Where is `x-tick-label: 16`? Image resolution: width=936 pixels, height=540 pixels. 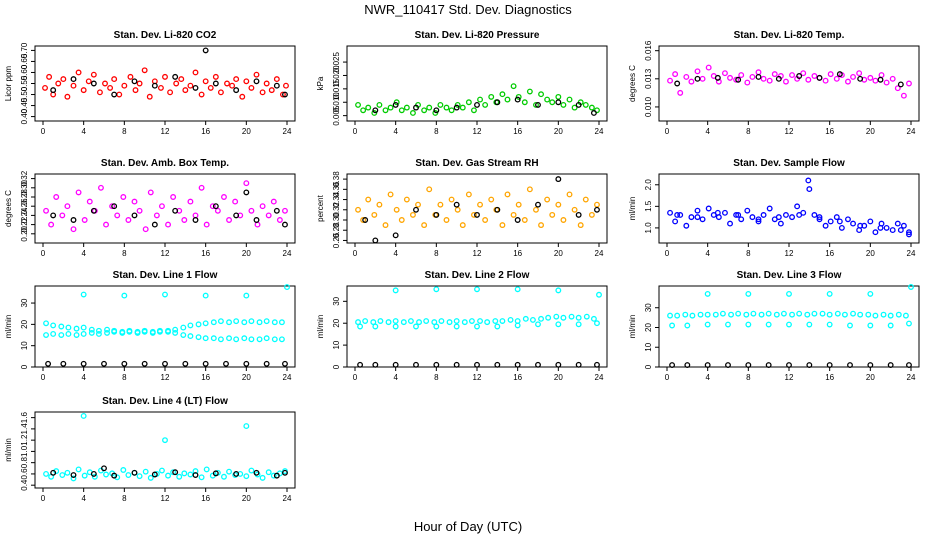 x-tick-label: 16 is located at coordinates (829, 253).